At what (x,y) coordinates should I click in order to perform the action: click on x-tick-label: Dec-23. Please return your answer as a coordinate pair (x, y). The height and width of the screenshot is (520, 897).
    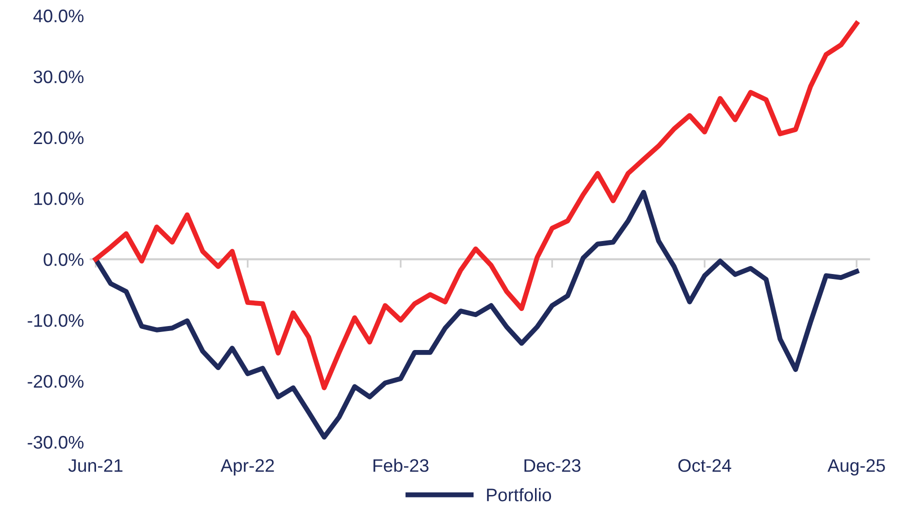
    Looking at the image, I should click on (552, 465).